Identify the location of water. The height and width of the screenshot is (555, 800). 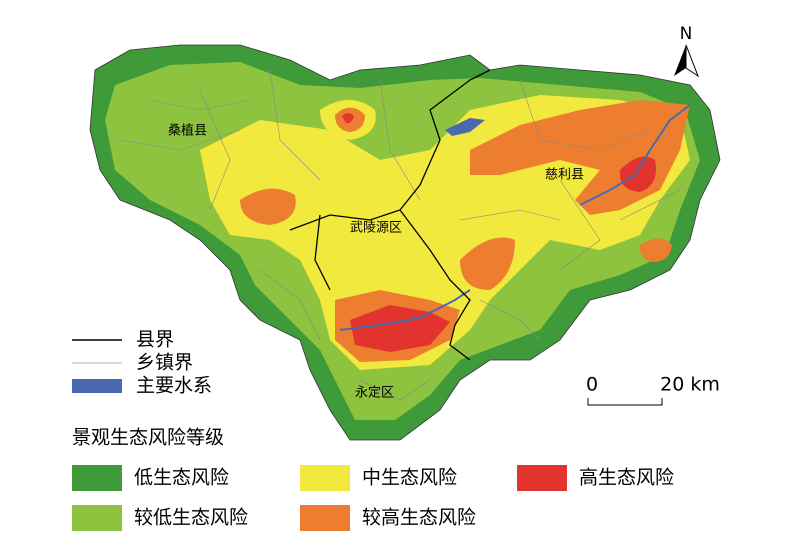
(465, 127).